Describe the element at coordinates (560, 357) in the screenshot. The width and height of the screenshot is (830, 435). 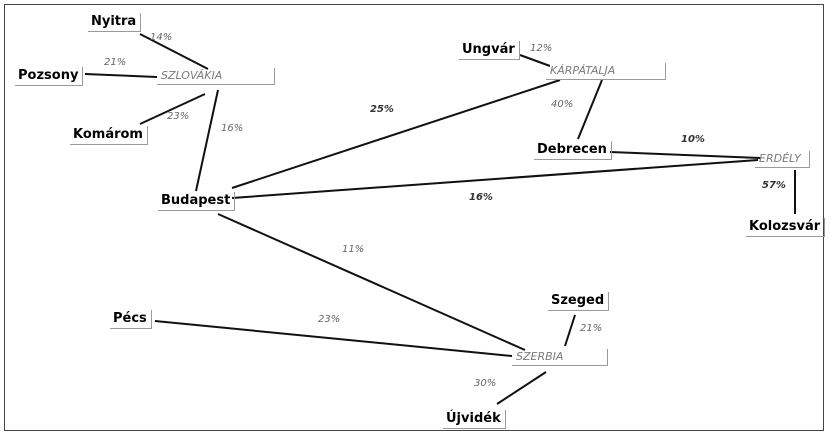
I see `node-szerbia: SZERBIA` at that location.